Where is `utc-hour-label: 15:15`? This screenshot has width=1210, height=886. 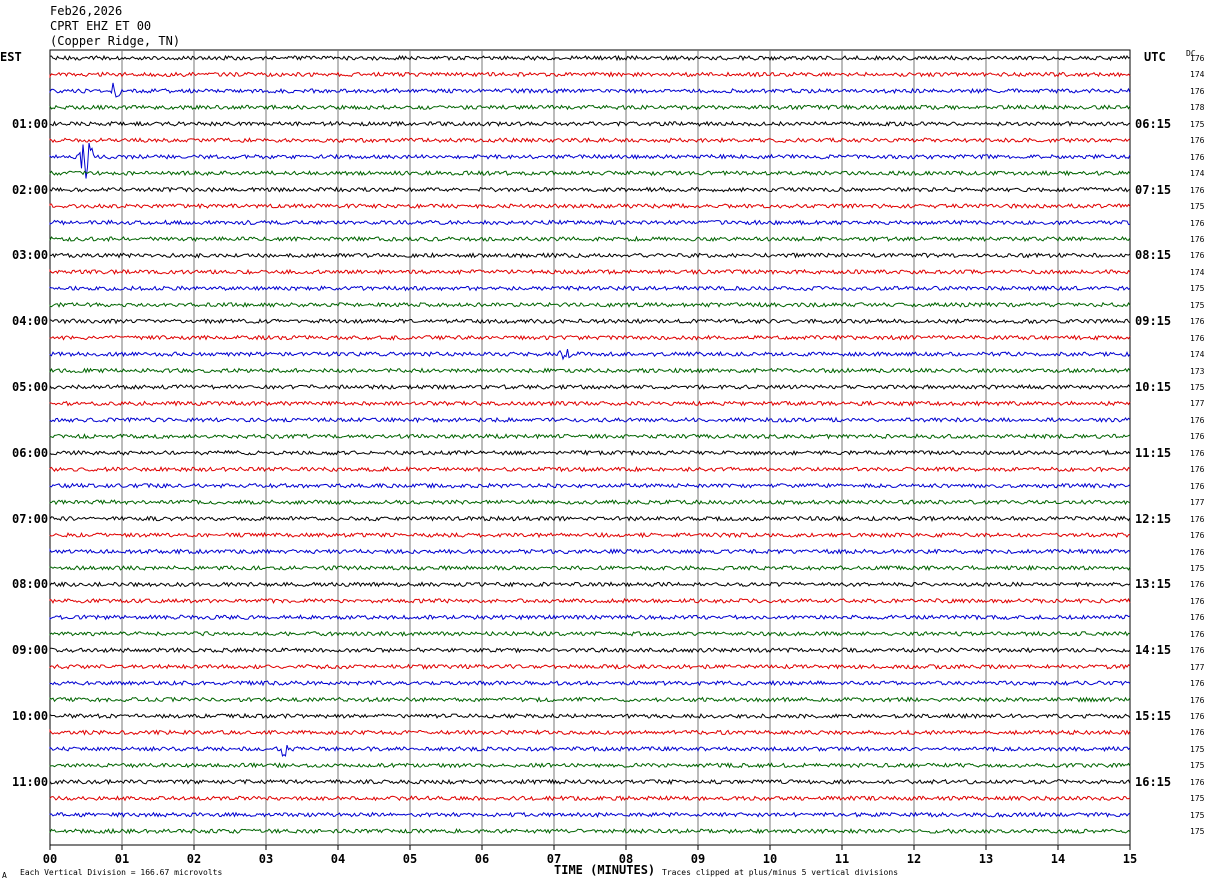
utc-hour-label: 15:15 is located at coordinates (1153, 716).